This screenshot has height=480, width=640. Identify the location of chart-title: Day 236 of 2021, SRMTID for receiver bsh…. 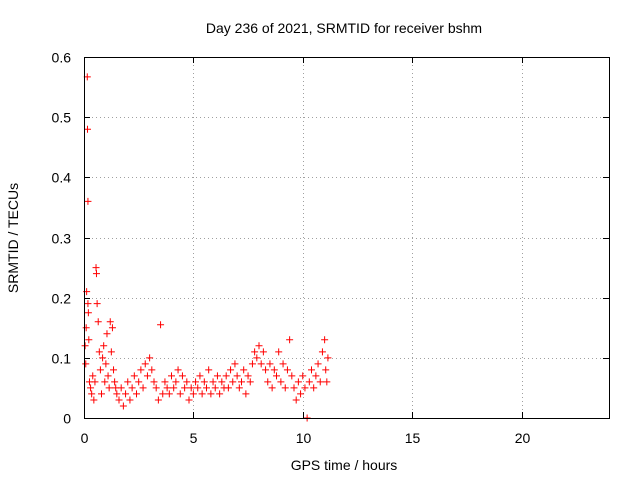
(344, 28).